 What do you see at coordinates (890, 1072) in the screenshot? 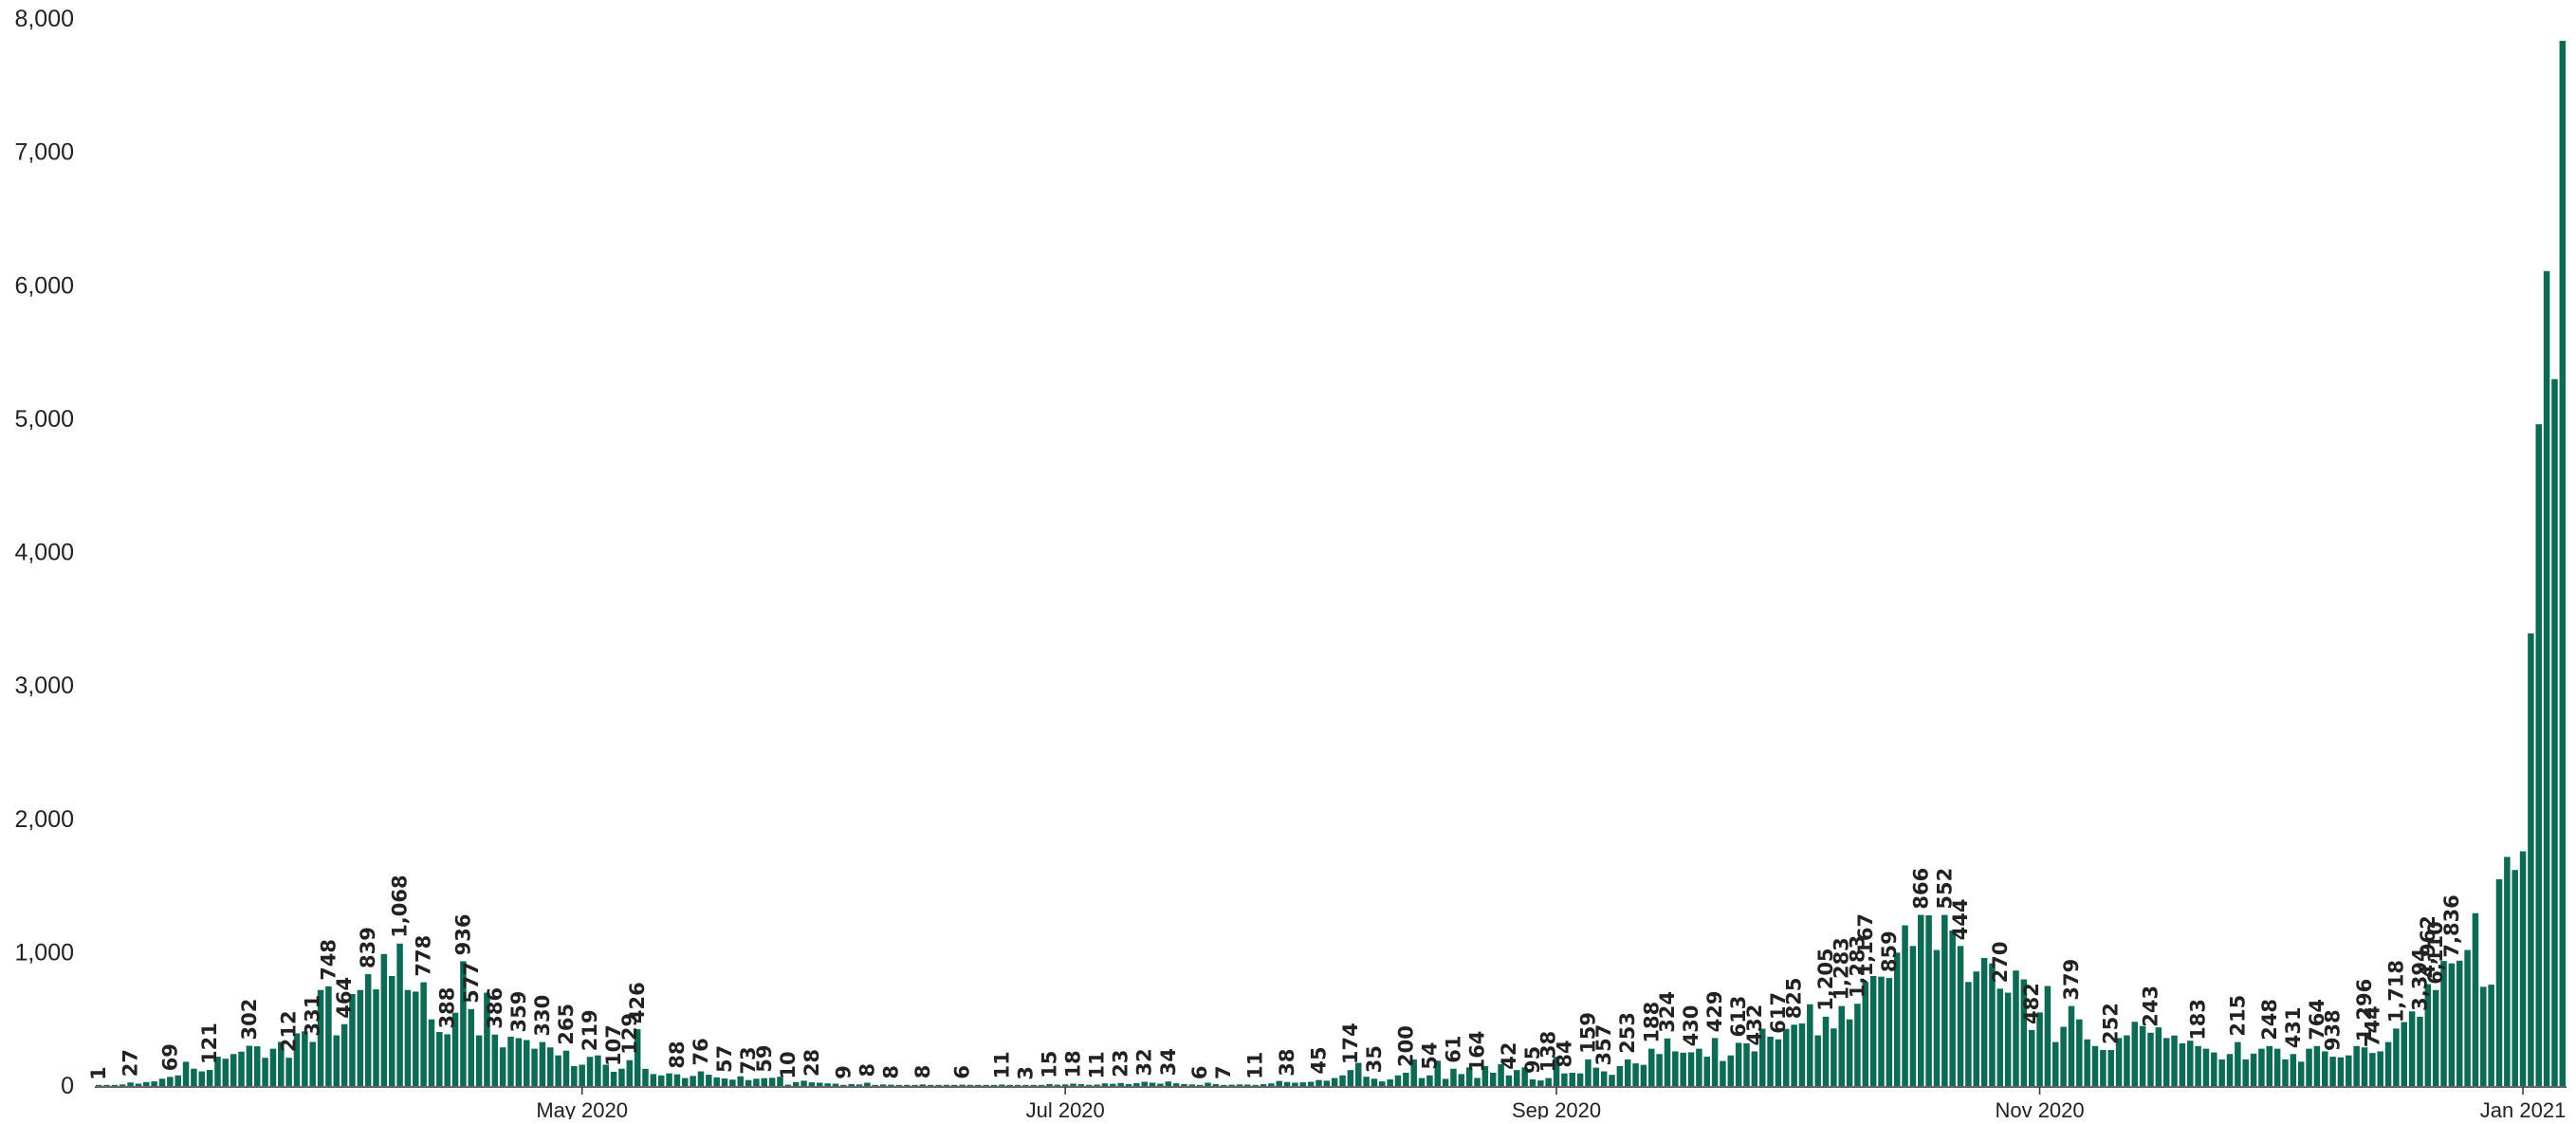
I see `data-label: 8` at bounding box center [890, 1072].